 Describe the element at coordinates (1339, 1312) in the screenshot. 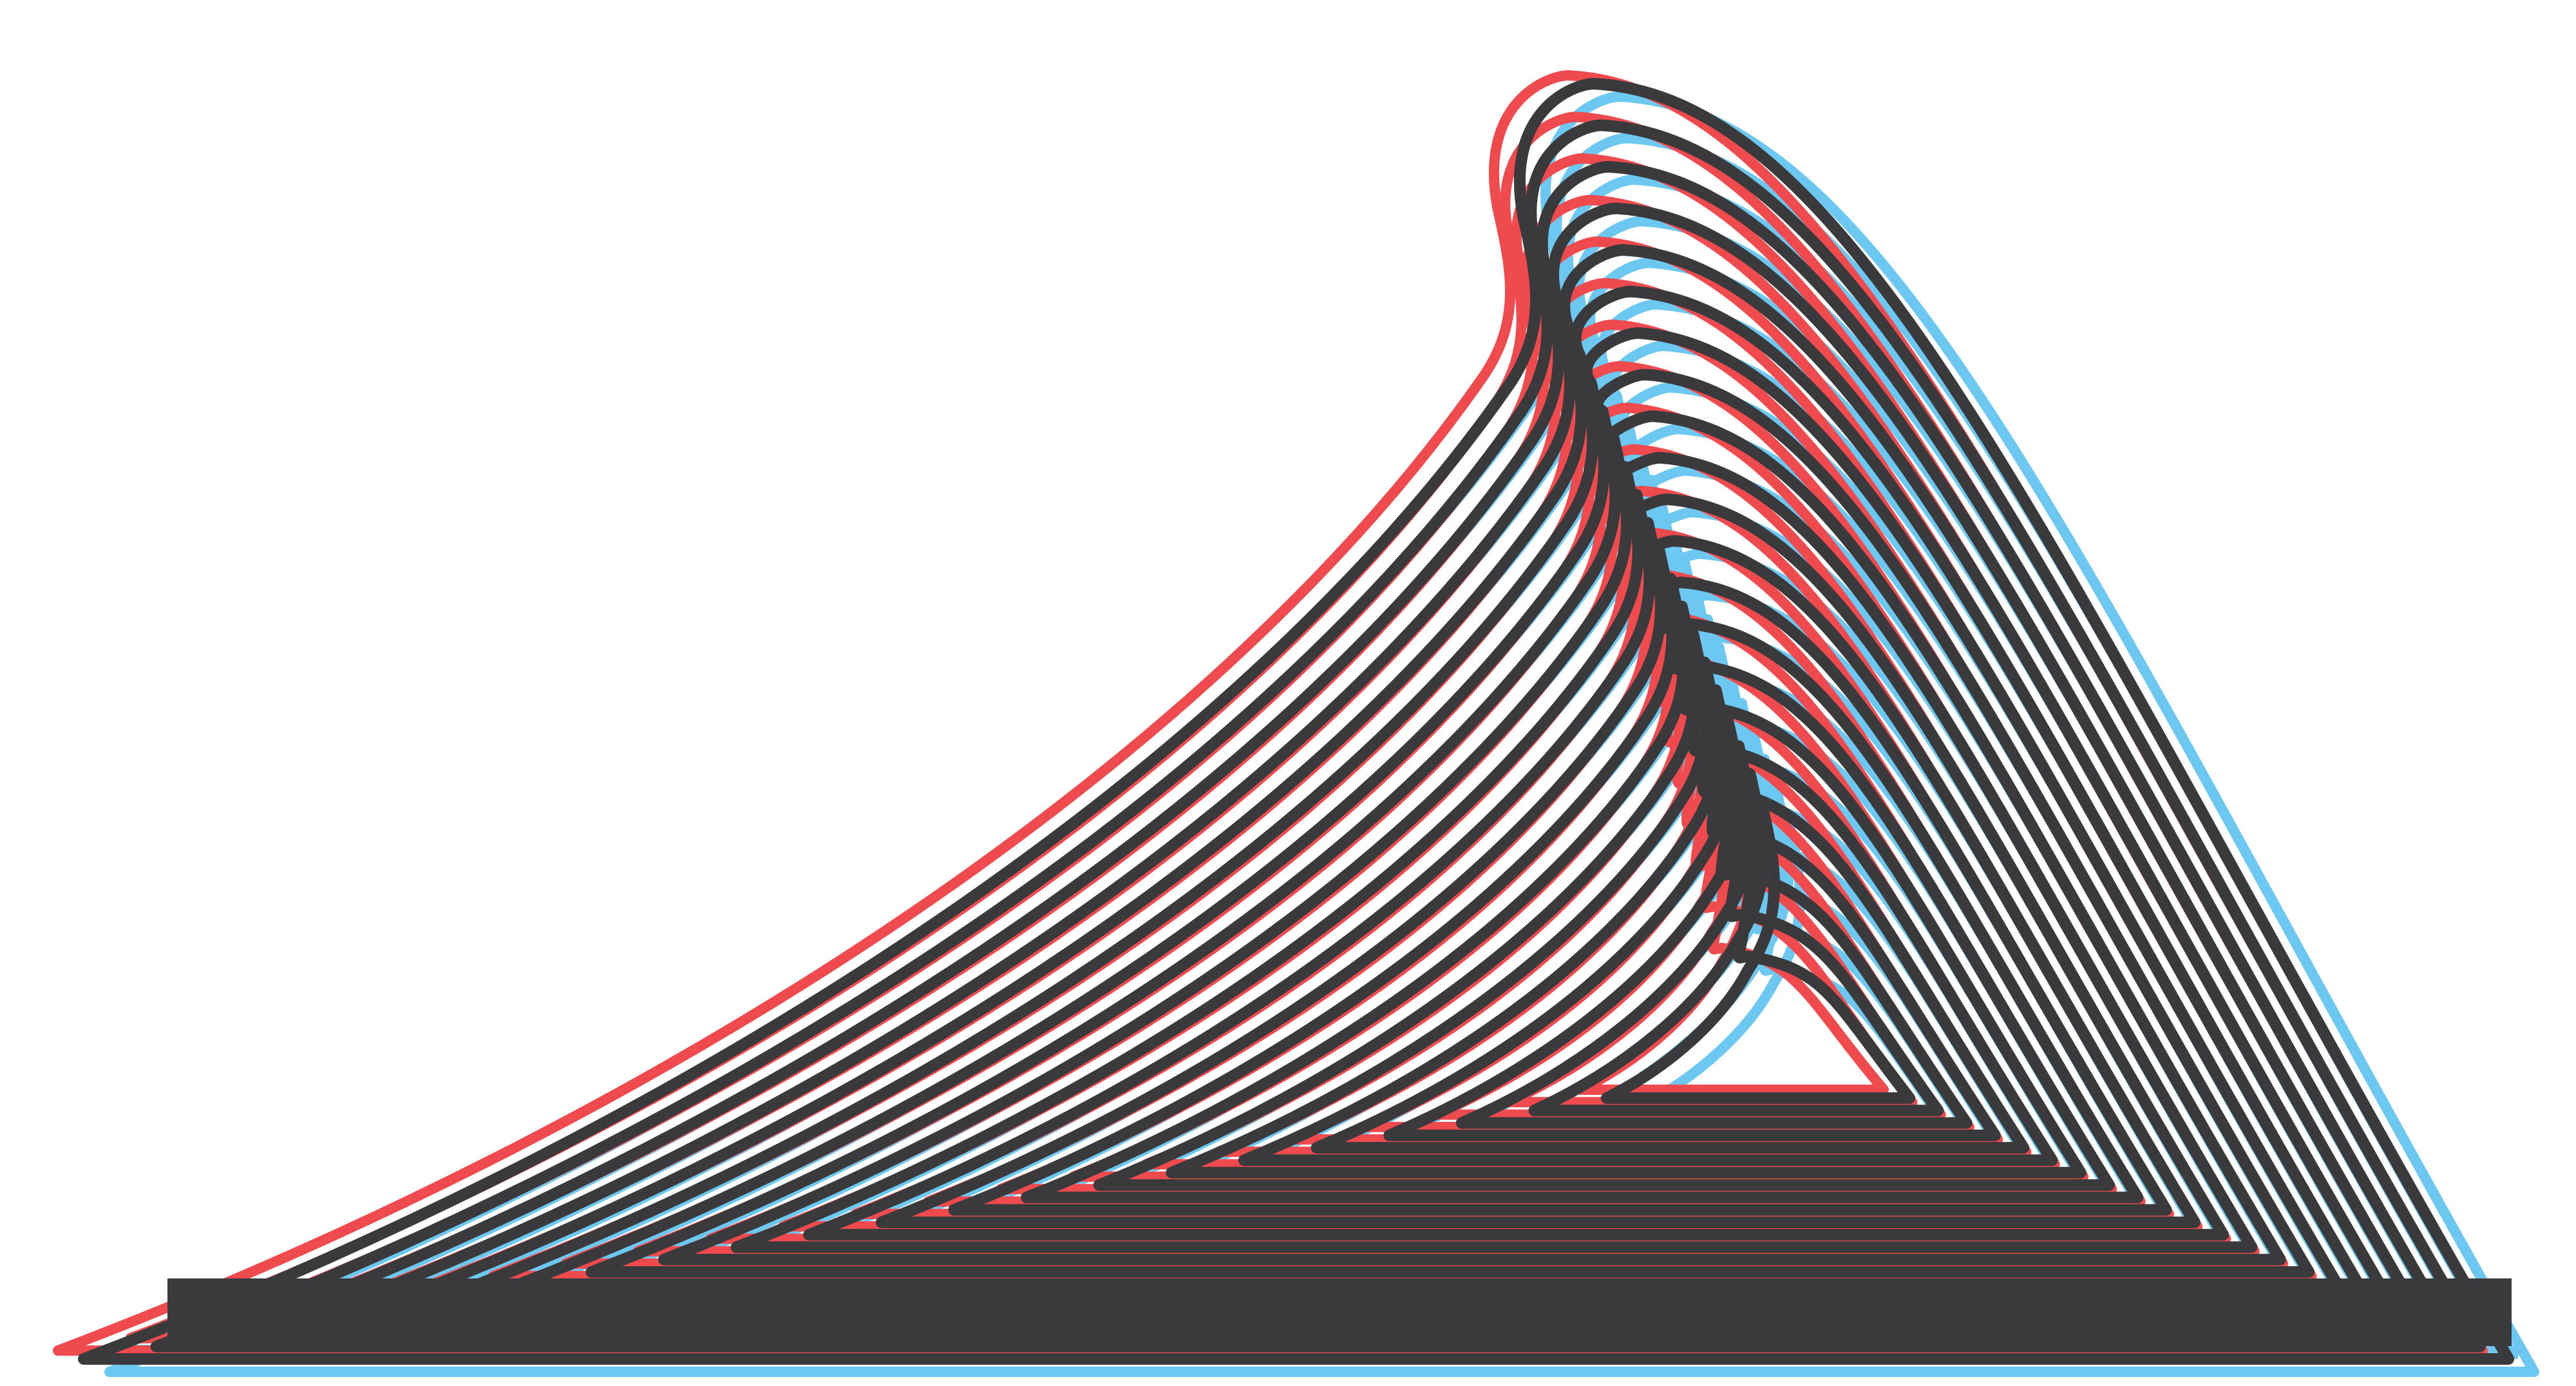

I see `base-band` at that location.